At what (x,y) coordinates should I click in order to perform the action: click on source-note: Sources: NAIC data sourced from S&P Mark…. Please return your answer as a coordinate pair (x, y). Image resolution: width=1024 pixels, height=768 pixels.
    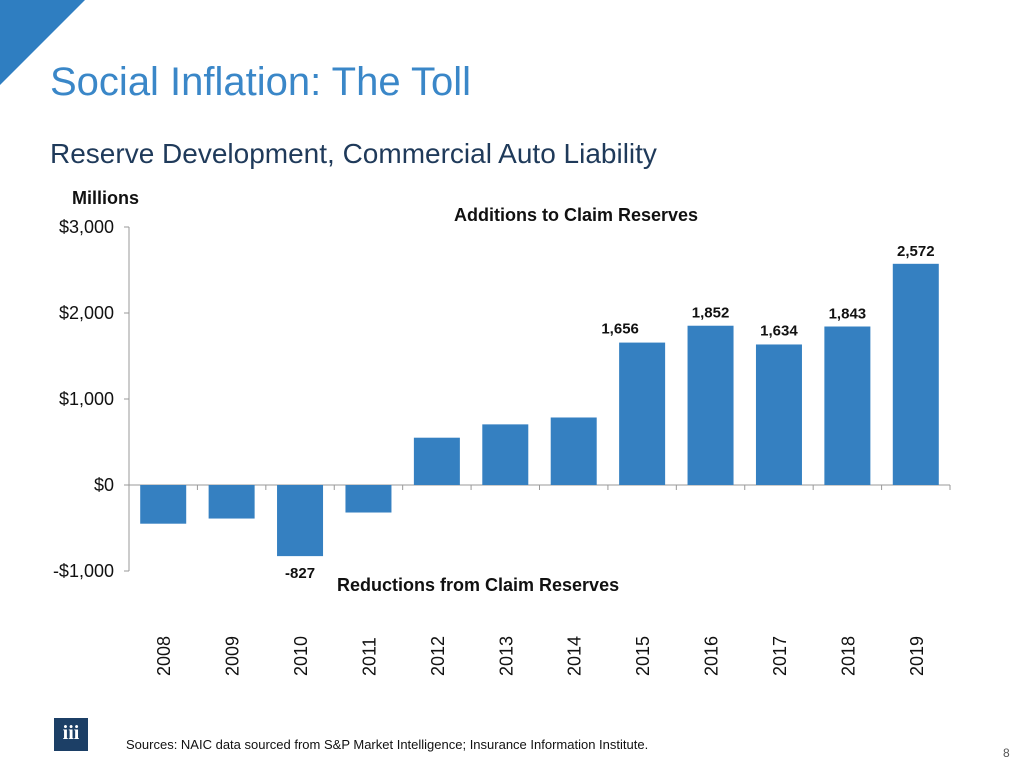
    Looking at the image, I should click on (387, 744).